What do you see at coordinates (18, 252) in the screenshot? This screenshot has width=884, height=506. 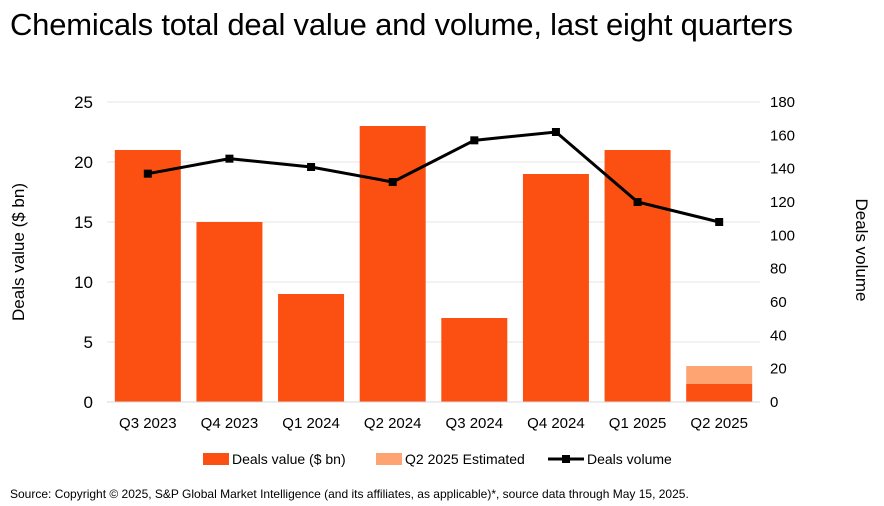 I see `y-axis-label: Deals value ($ bn)` at bounding box center [18, 252].